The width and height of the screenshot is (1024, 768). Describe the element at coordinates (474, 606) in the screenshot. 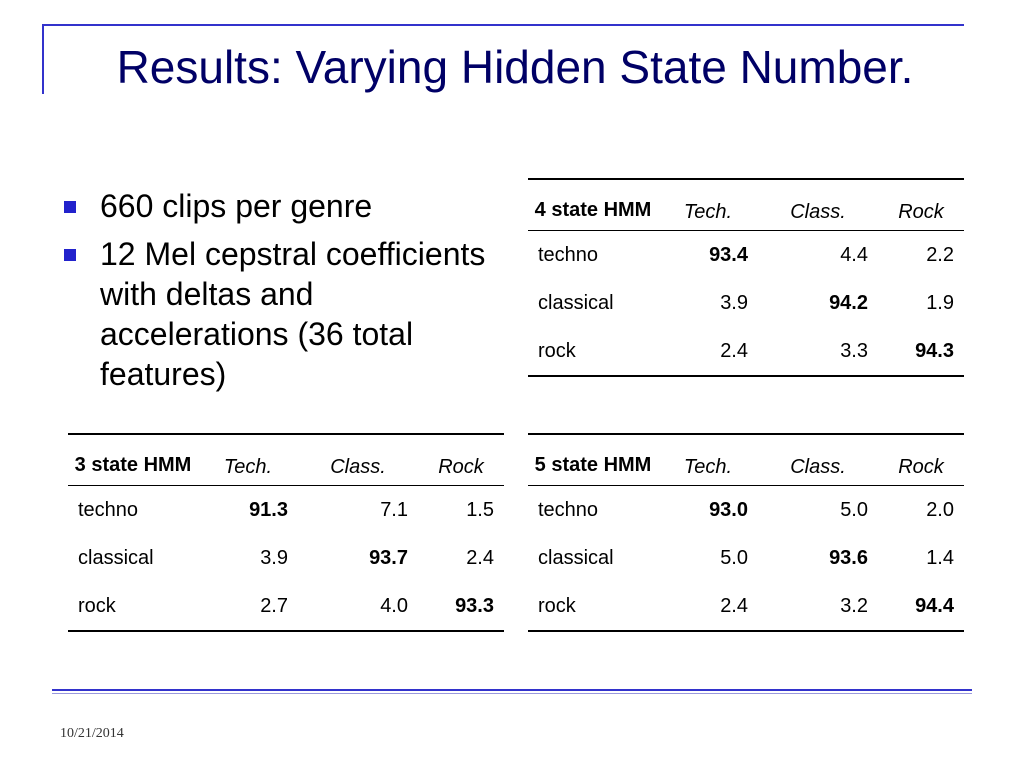

I see `cell-value: 93.3` at that location.